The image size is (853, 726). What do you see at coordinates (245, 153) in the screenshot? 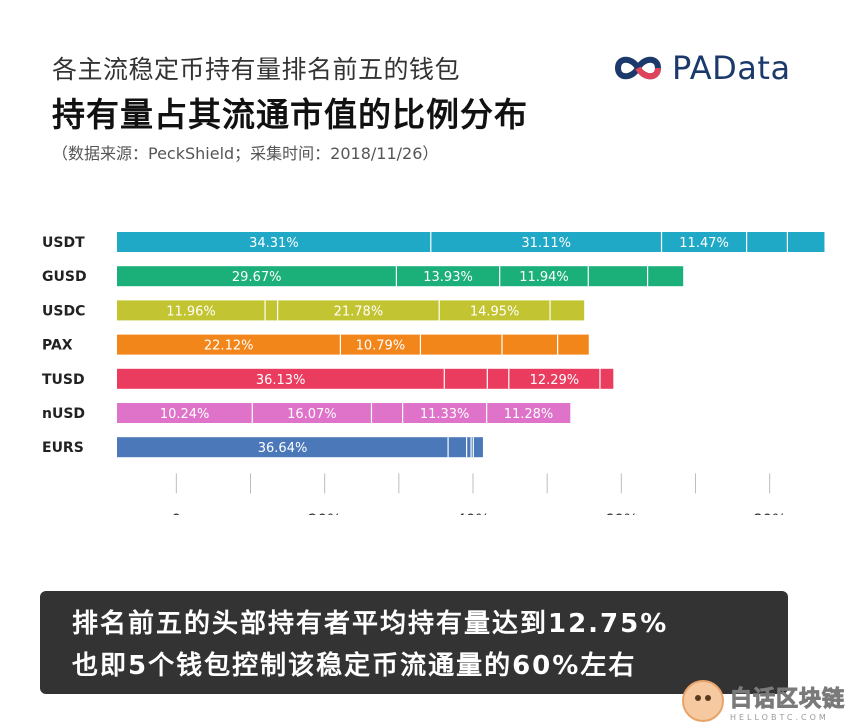
I see `data-source: （数据来源：PeckShield；采集时间：2018/11/26）` at bounding box center [245, 153].